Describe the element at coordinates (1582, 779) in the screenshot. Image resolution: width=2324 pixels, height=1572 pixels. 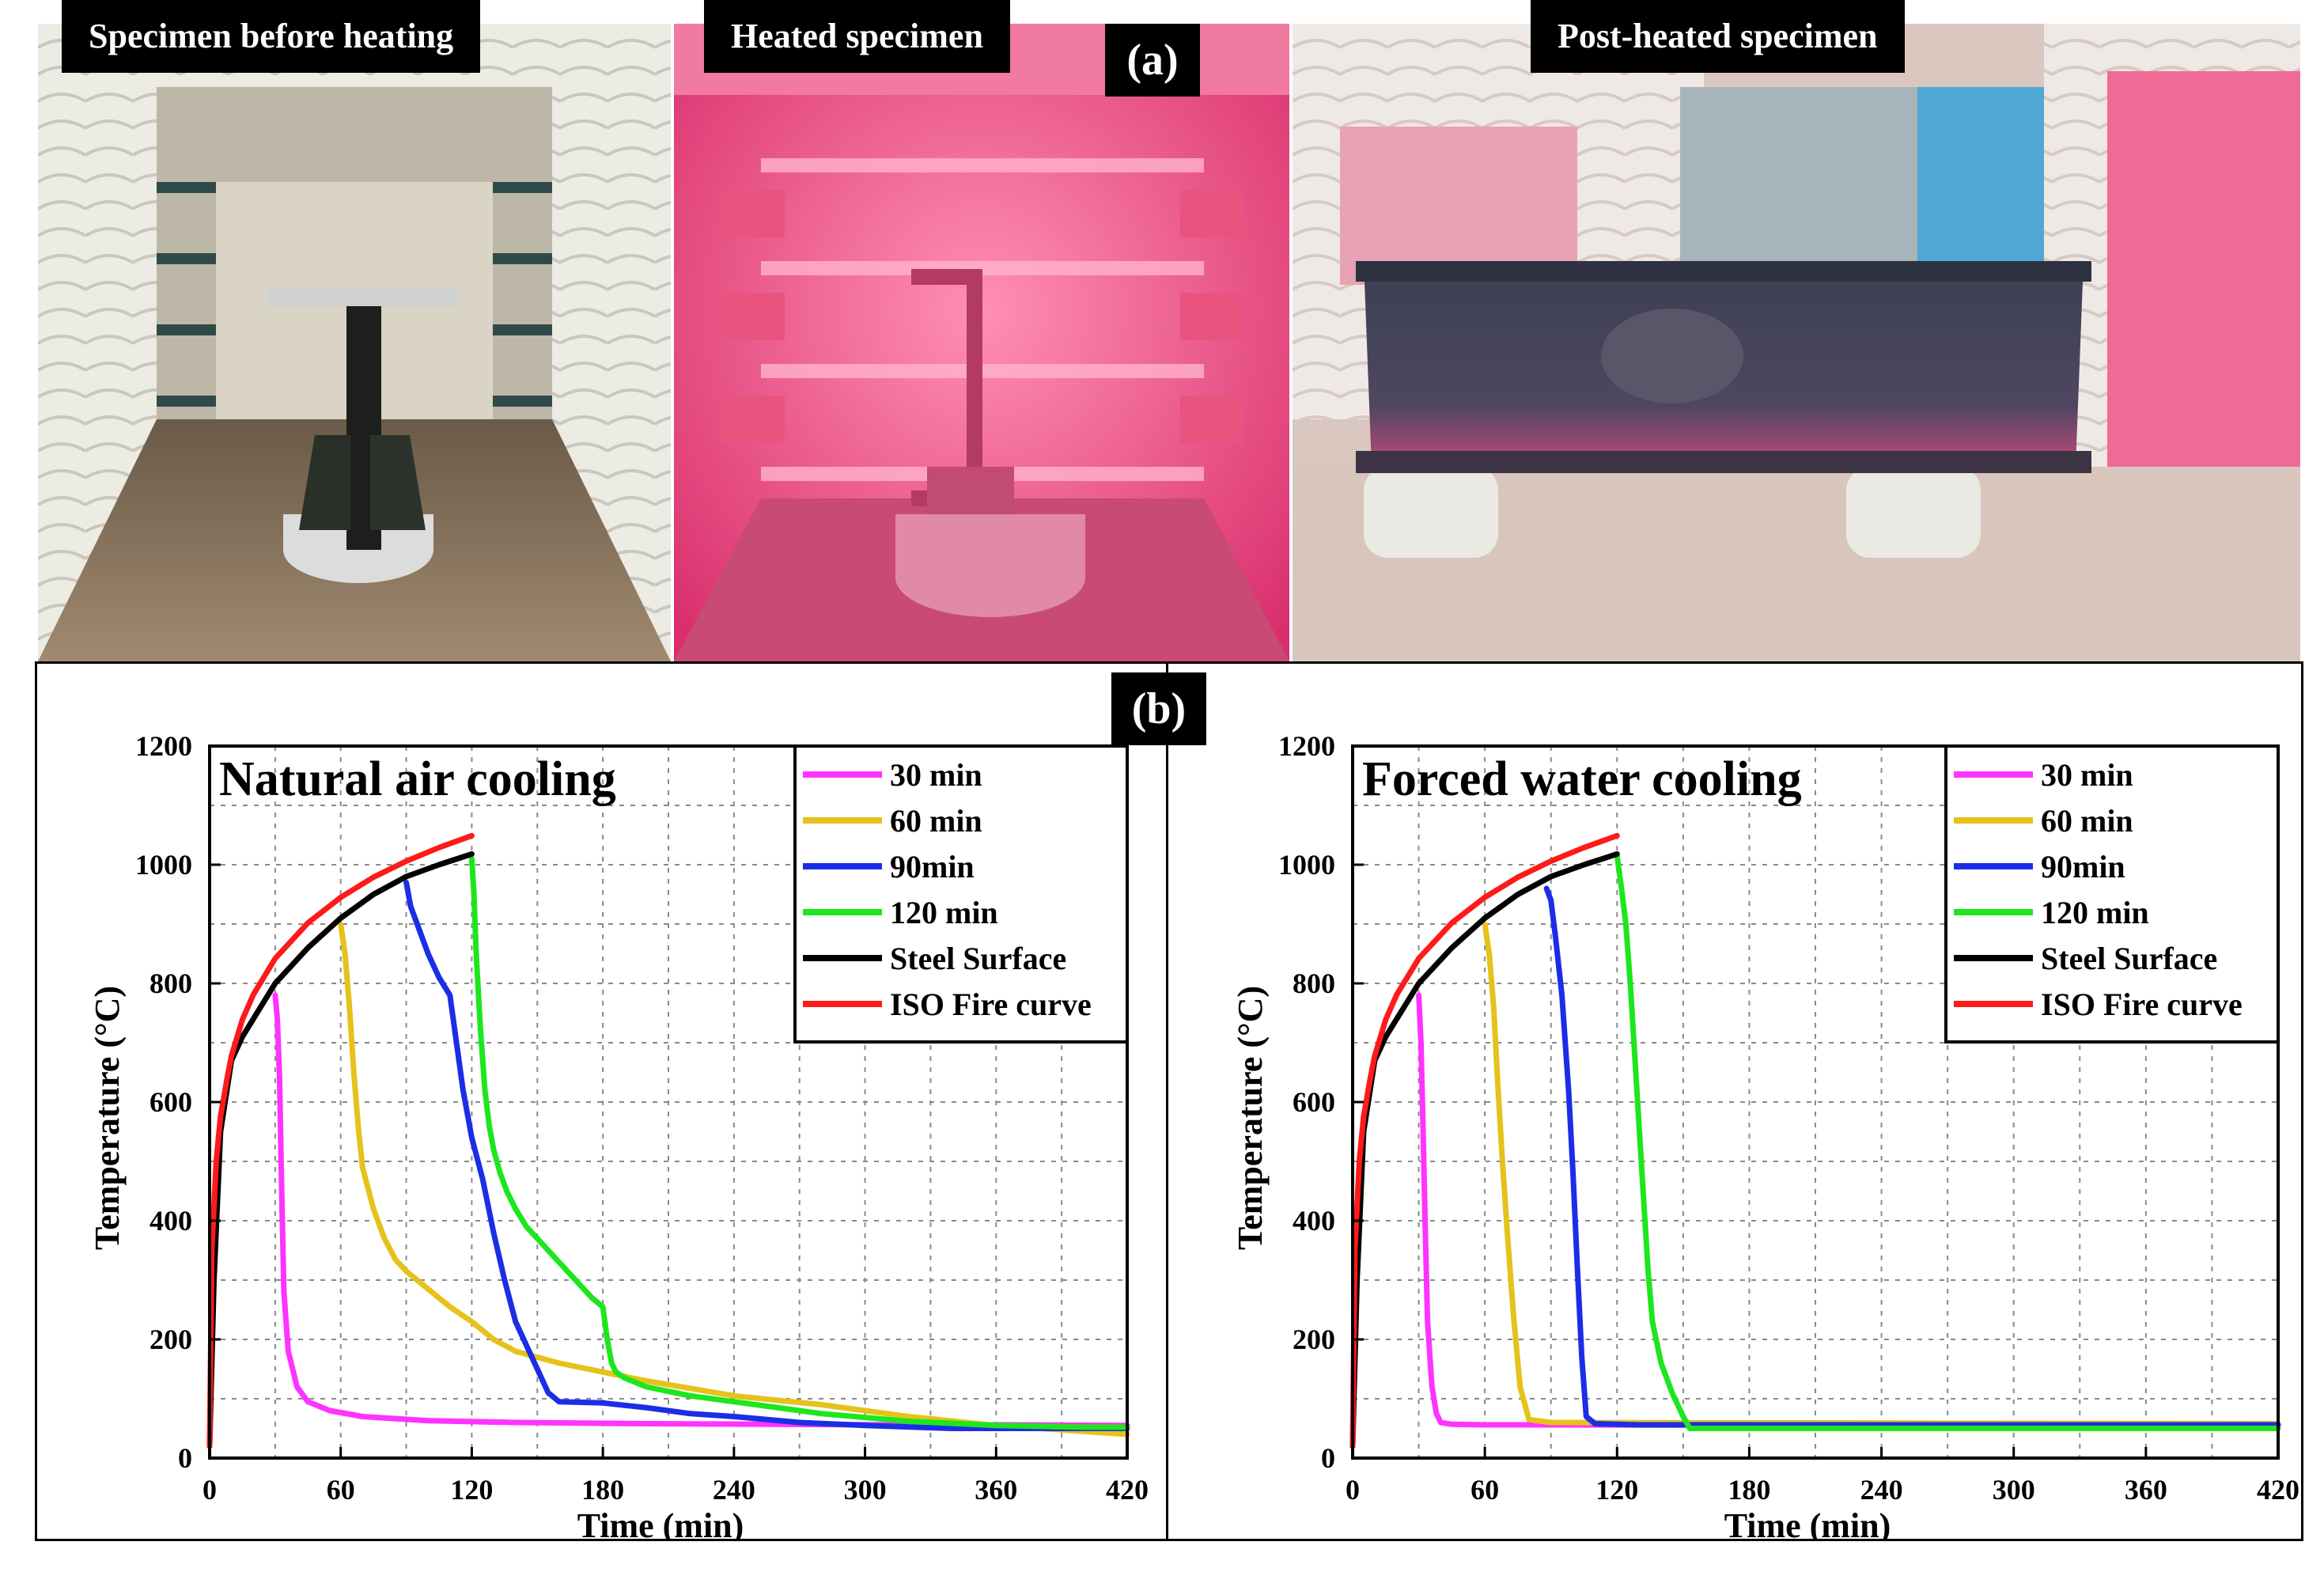
I see `chart-title: Forced water cooling` at that location.